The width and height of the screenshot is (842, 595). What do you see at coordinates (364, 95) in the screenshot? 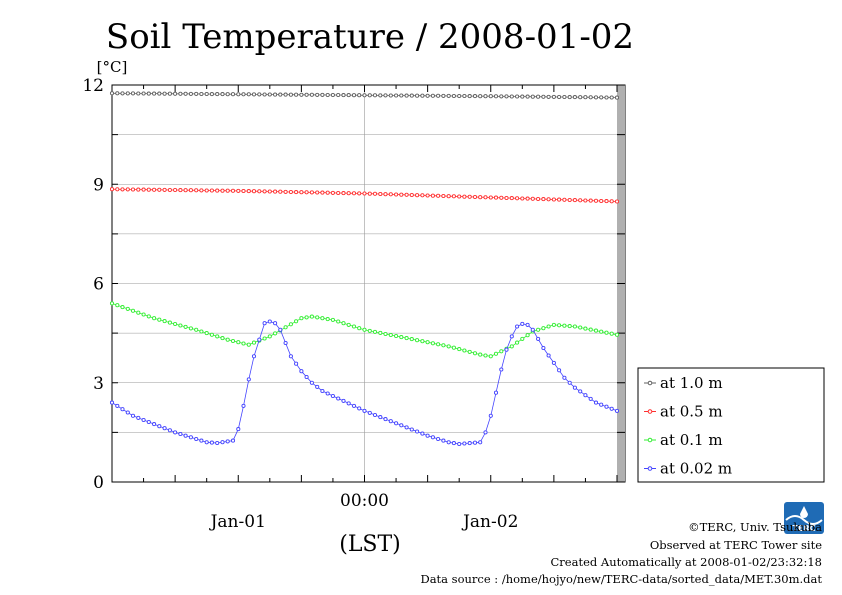
I see `series-at-1-0-m` at bounding box center [364, 95].